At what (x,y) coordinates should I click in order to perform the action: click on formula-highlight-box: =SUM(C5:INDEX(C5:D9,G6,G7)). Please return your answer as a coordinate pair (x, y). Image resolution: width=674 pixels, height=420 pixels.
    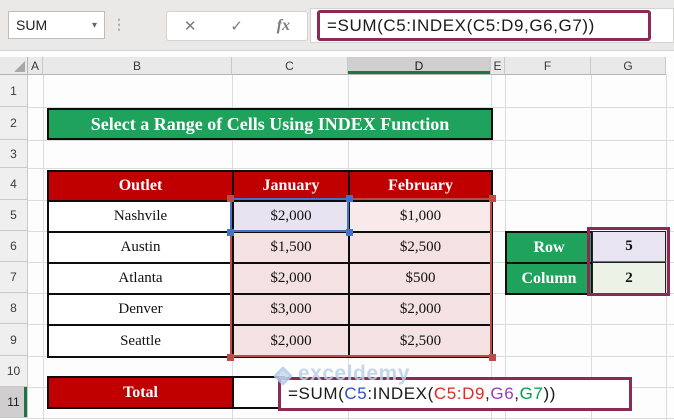
    Looking at the image, I should click on (484, 25).